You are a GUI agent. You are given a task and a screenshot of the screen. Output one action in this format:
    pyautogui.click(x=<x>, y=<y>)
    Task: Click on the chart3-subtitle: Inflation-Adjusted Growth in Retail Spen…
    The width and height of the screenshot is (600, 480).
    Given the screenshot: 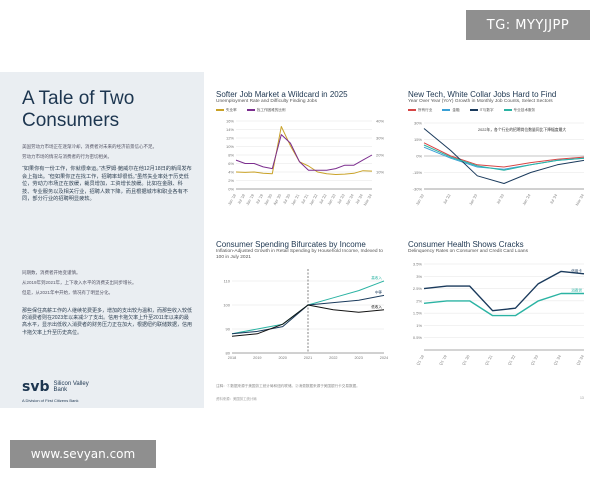 What is the action you would take?
    pyautogui.click(x=299, y=254)
    